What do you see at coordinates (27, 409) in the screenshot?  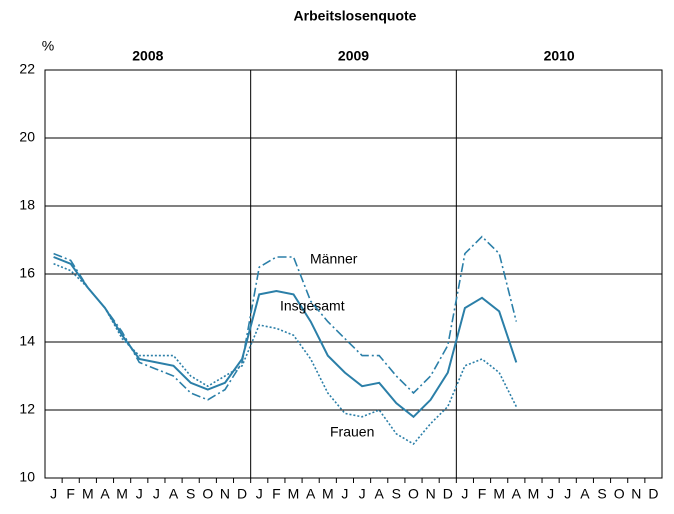 I see `y-tick-label: 12` at bounding box center [27, 409].